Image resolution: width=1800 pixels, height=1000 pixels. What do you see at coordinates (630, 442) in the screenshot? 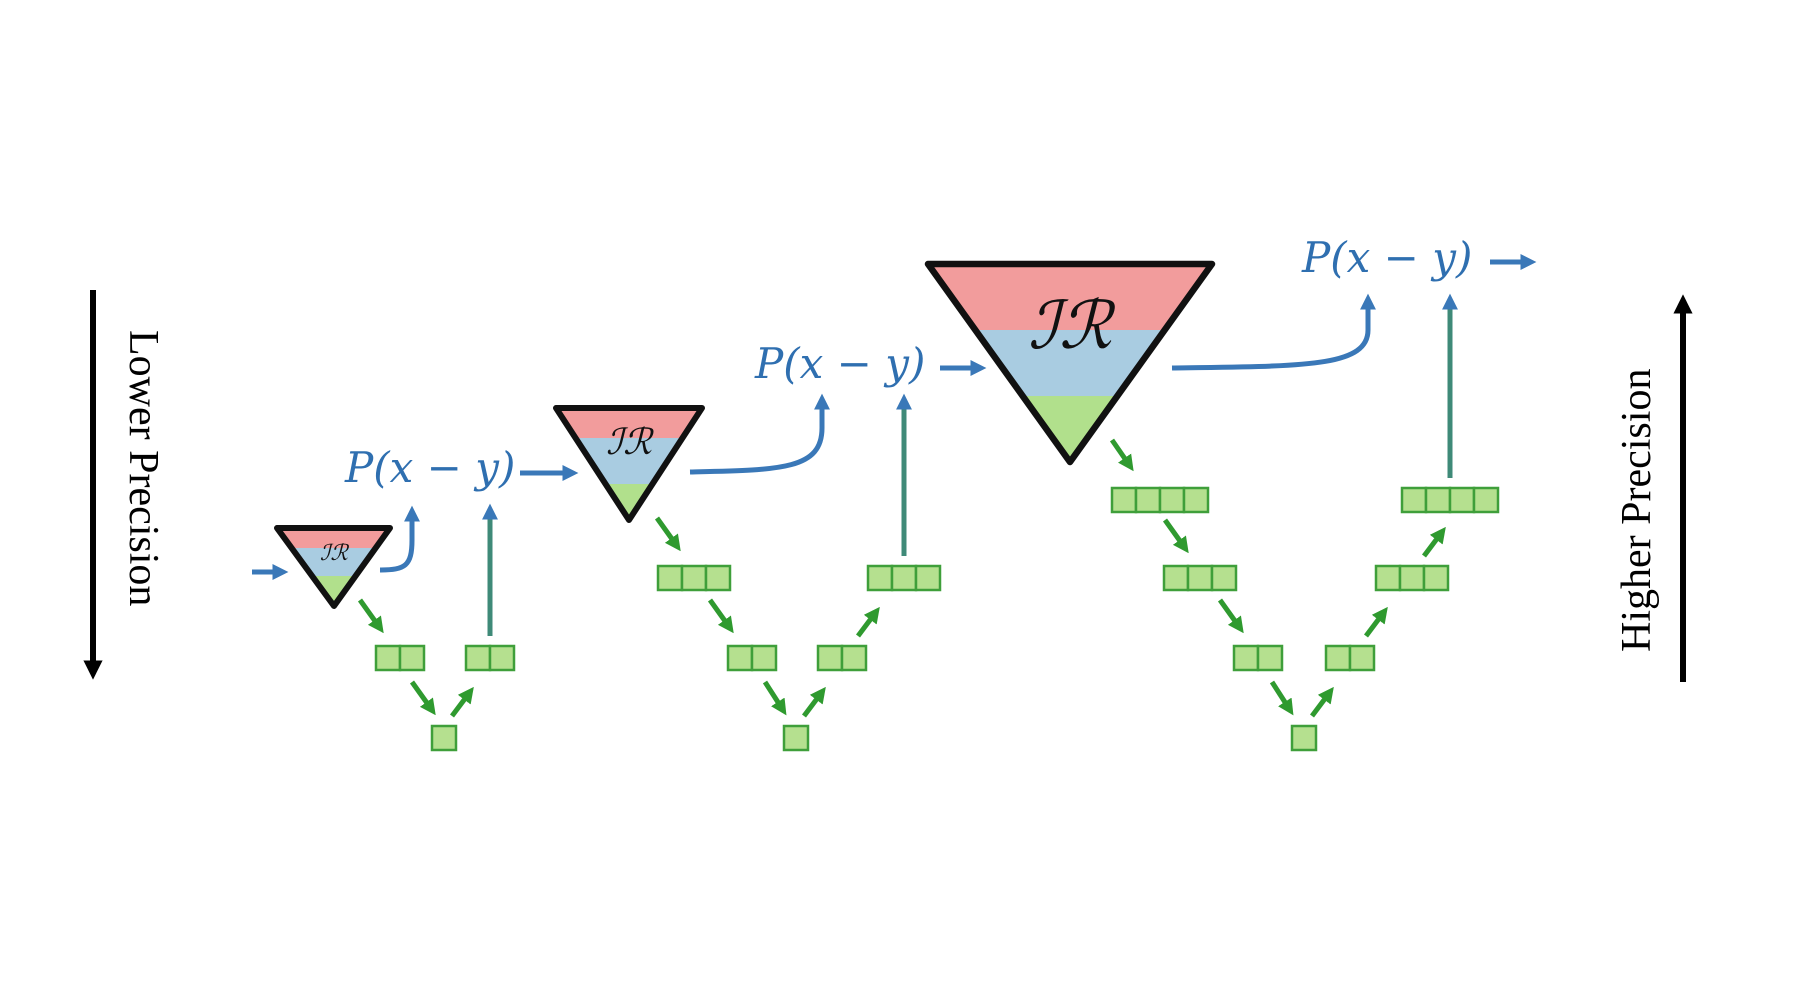
I see `ir-label-stage-2: ℐℛ` at bounding box center [630, 442].